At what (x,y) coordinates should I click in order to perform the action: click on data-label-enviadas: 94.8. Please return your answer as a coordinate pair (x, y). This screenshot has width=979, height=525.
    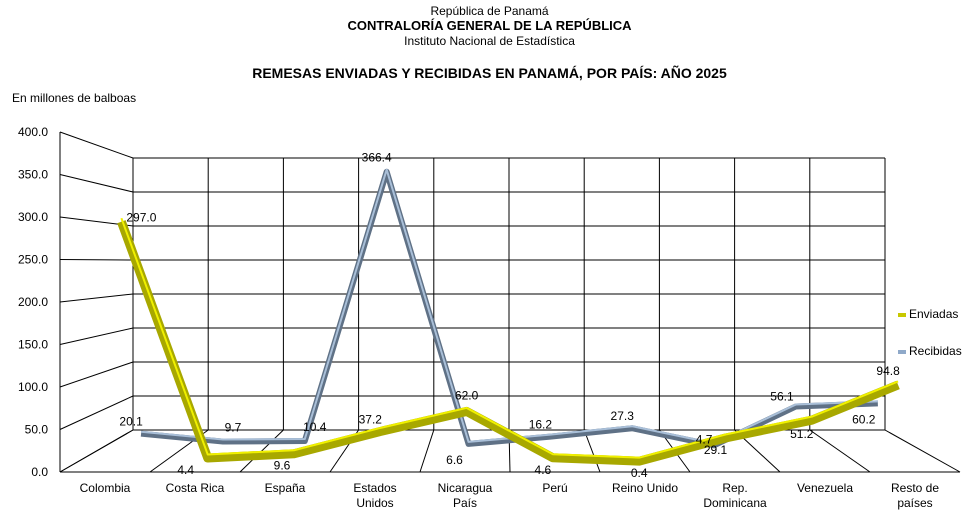
    Looking at the image, I should click on (888, 371).